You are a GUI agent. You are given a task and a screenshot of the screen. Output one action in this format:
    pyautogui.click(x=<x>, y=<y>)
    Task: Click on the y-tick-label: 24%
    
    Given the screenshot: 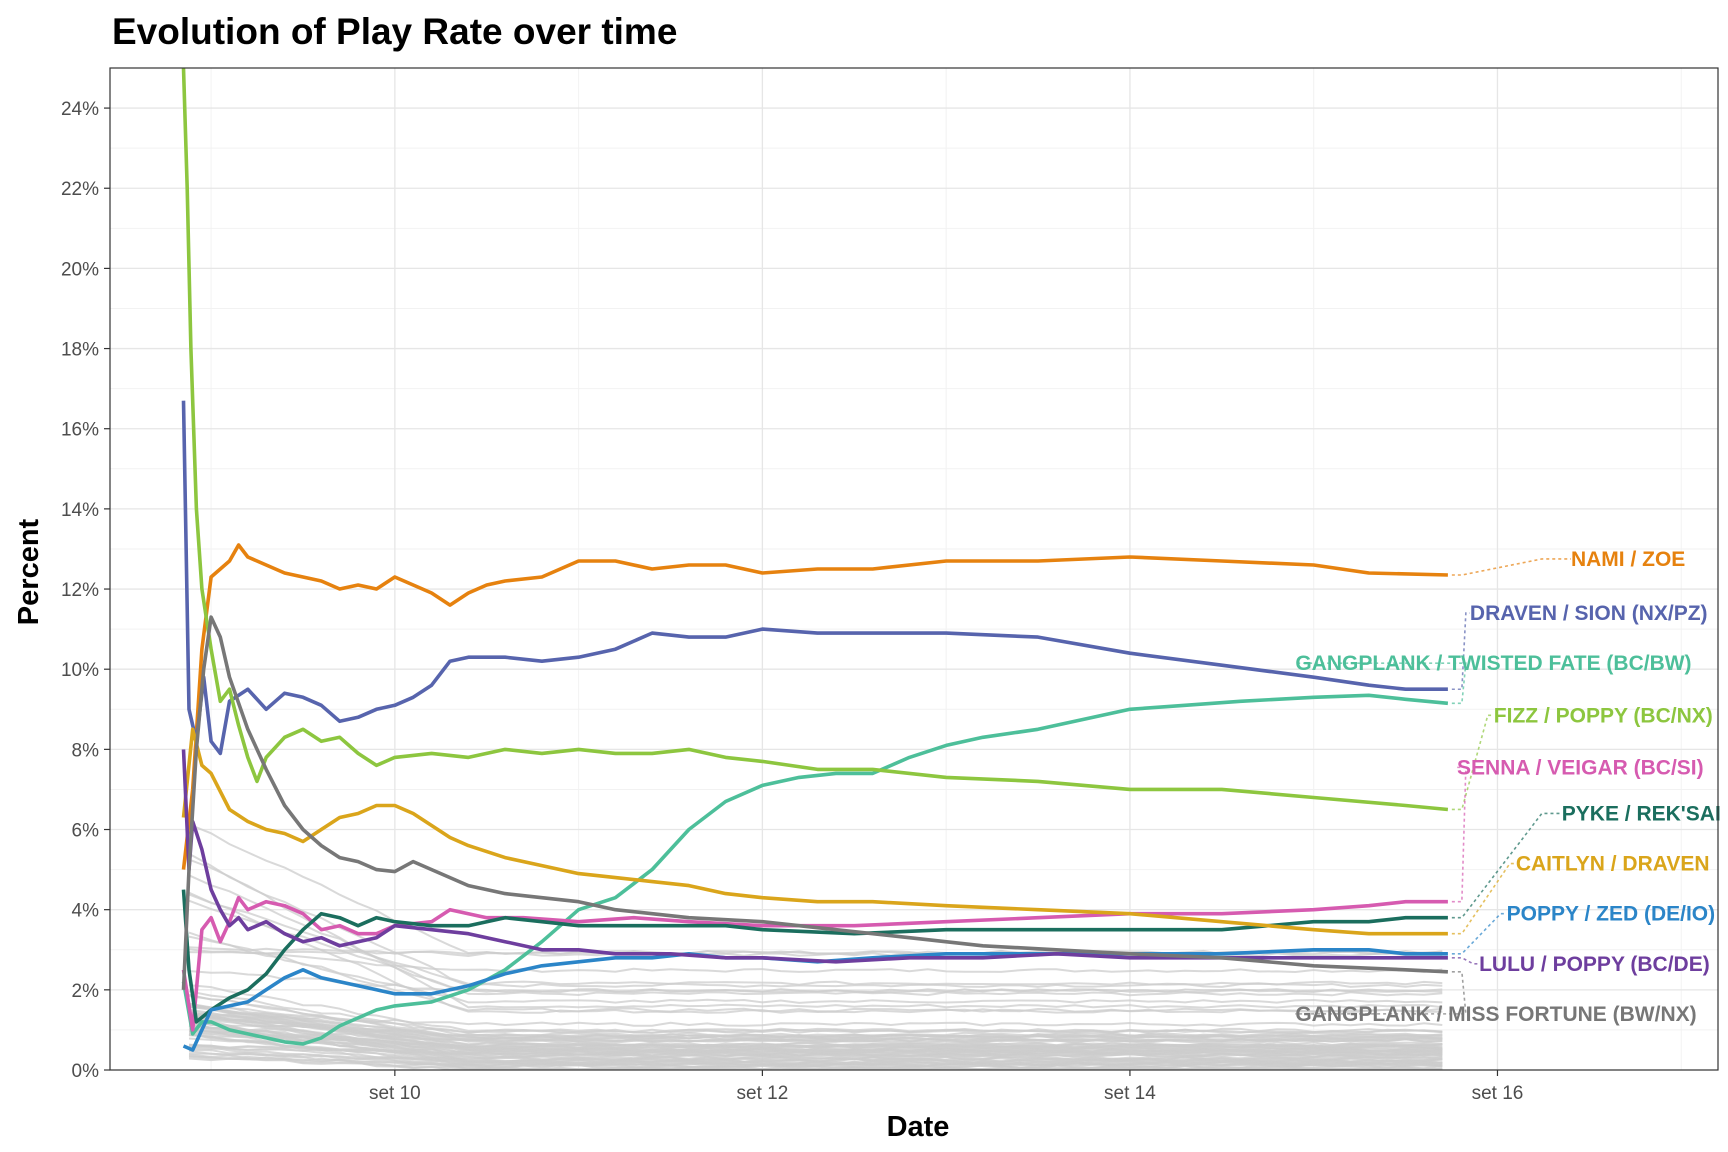 What is the action you would take?
    pyautogui.click(x=80, y=109)
    